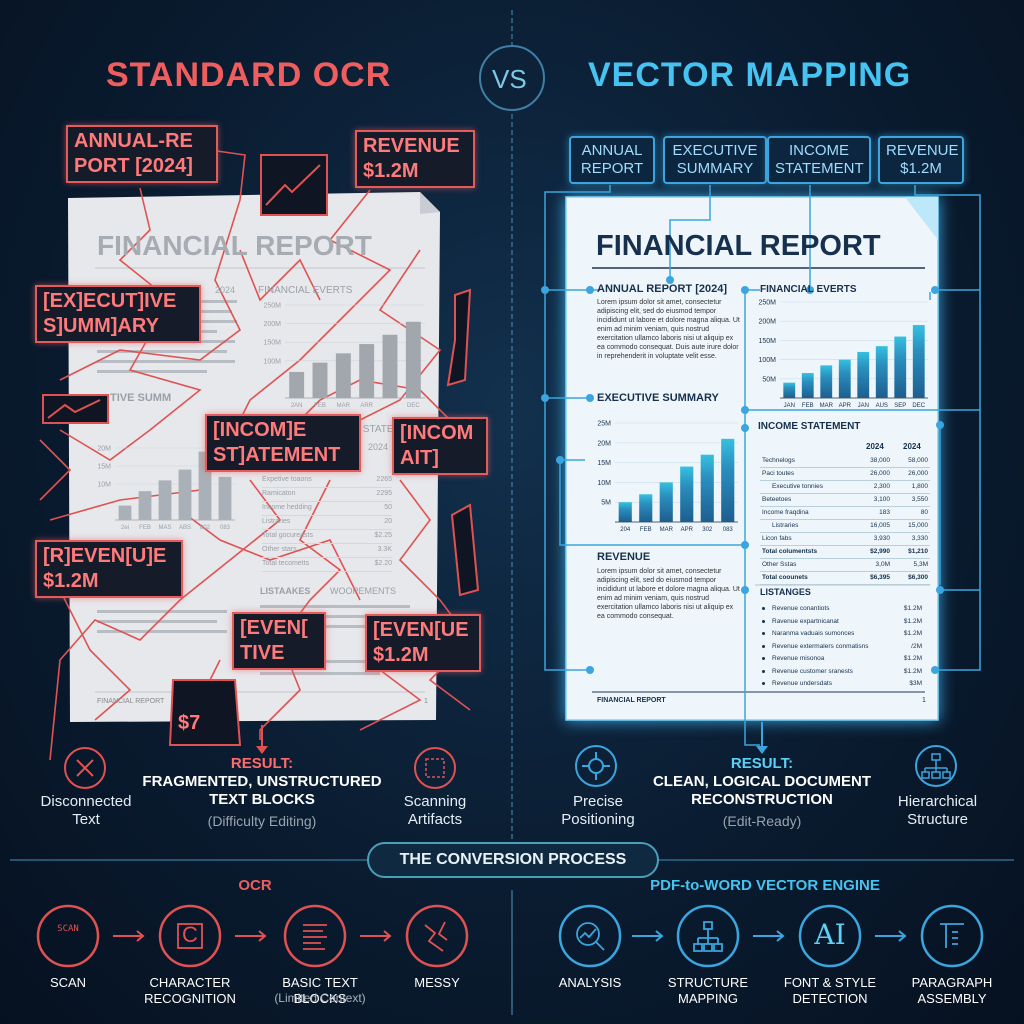 The image size is (1024, 1024). Describe the element at coordinates (327, 537) in the screenshot. I see `table-row: Total gocureasts $2.25` at that location.